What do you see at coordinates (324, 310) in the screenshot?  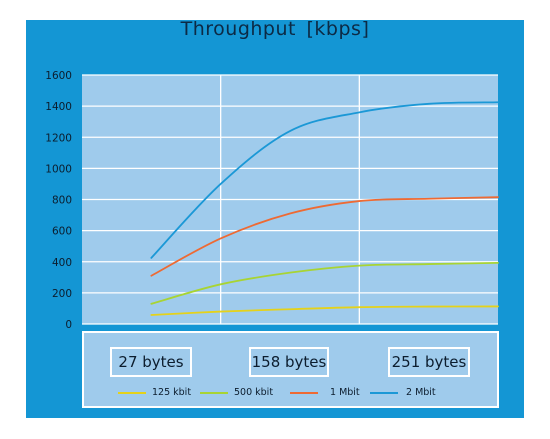 I see `series-line-125-kbit` at bounding box center [324, 310].